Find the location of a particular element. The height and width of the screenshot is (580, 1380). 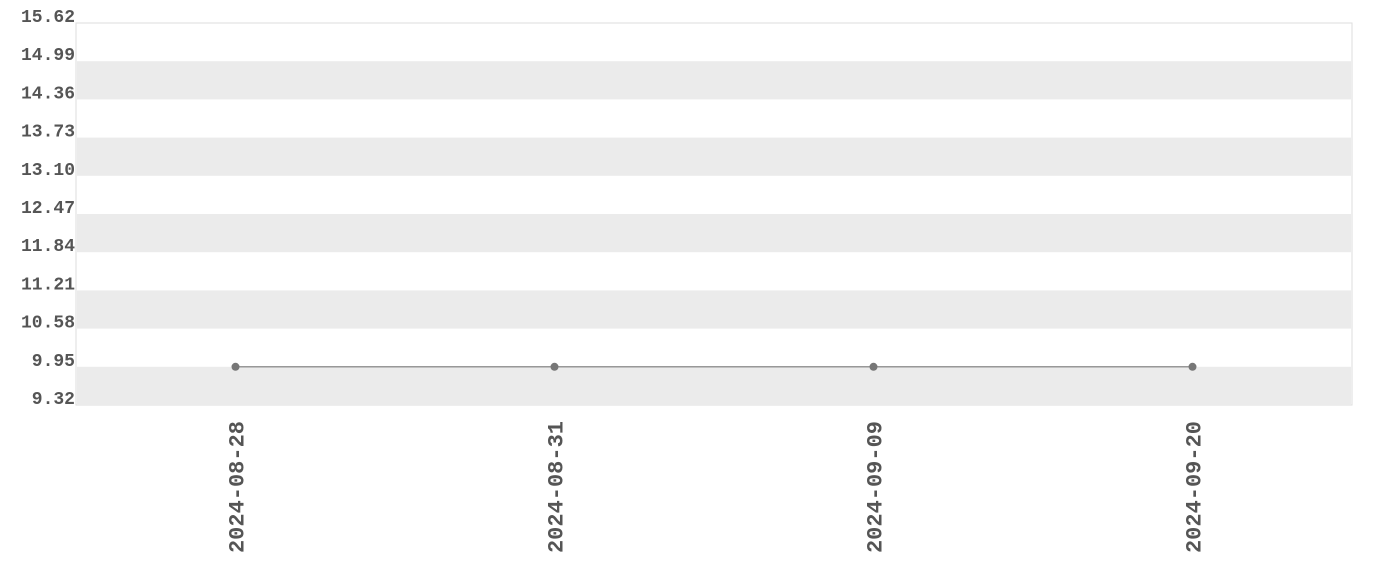

y-tick-label: 11.84 is located at coordinates (48, 247).